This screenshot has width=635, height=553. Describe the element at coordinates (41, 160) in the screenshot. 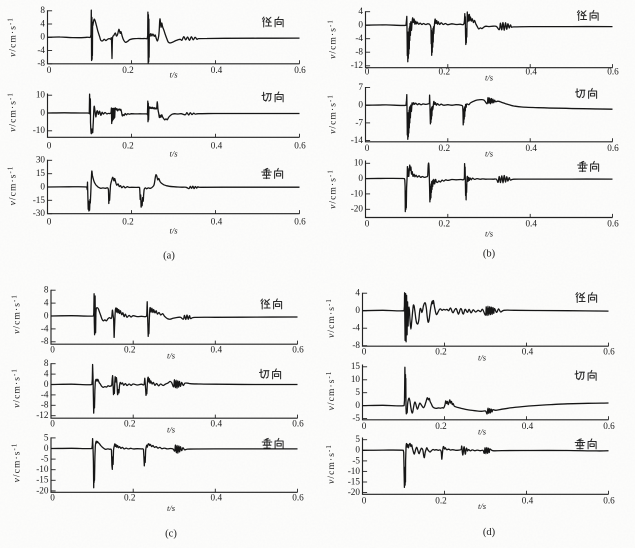

I see `svg-text: 30` at that location.